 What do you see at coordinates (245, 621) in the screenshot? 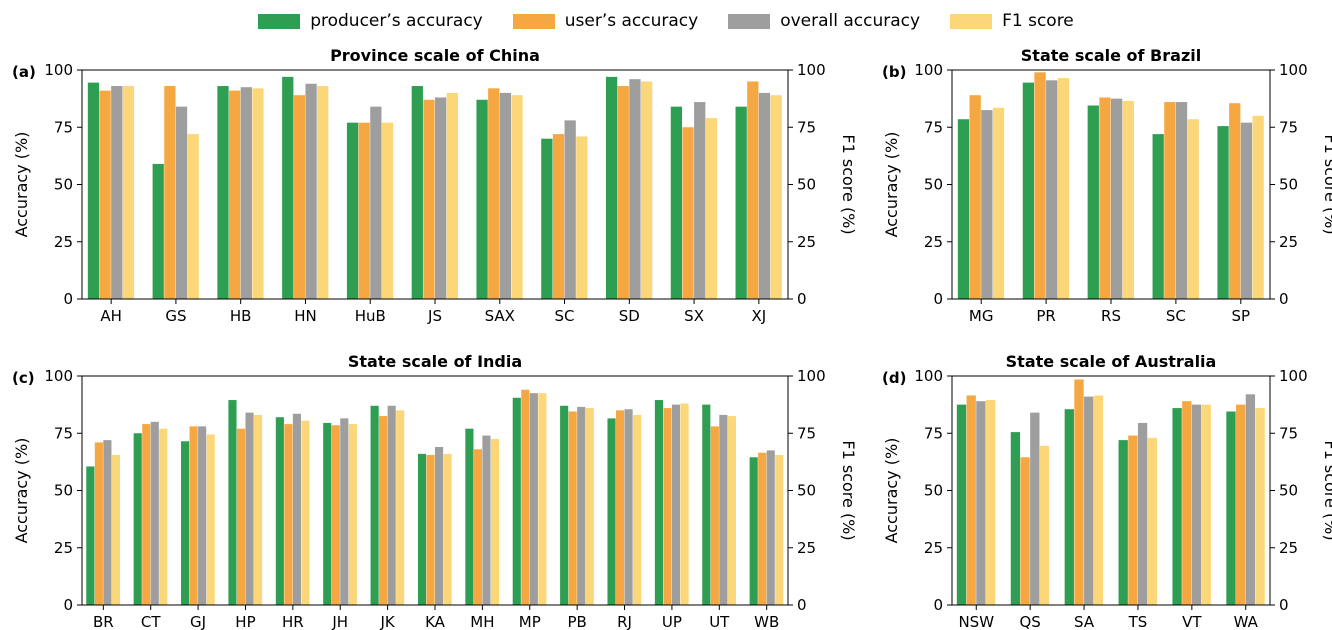
I see `x-tick-label: HP` at bounding box center [245, 621].